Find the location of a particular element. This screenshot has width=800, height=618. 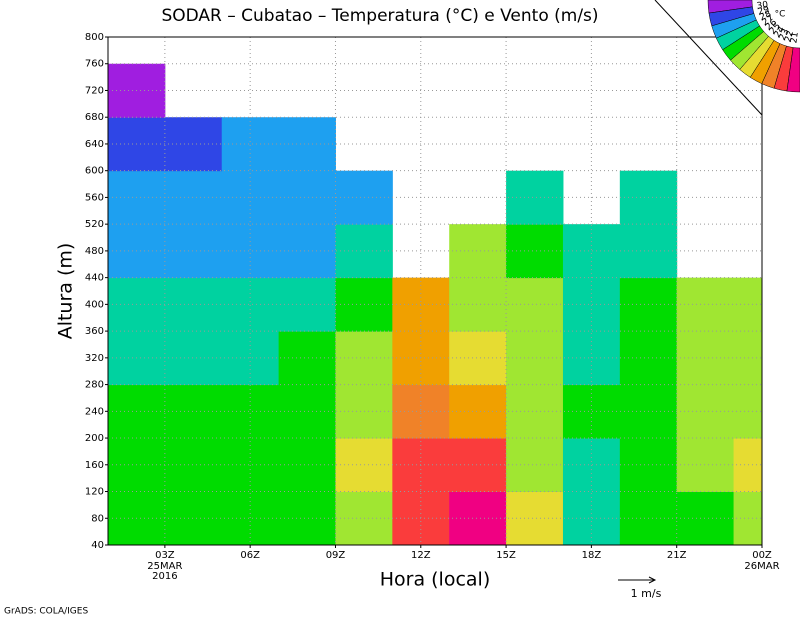

y-tick-label: 160 is located at coordinates (94, 465).